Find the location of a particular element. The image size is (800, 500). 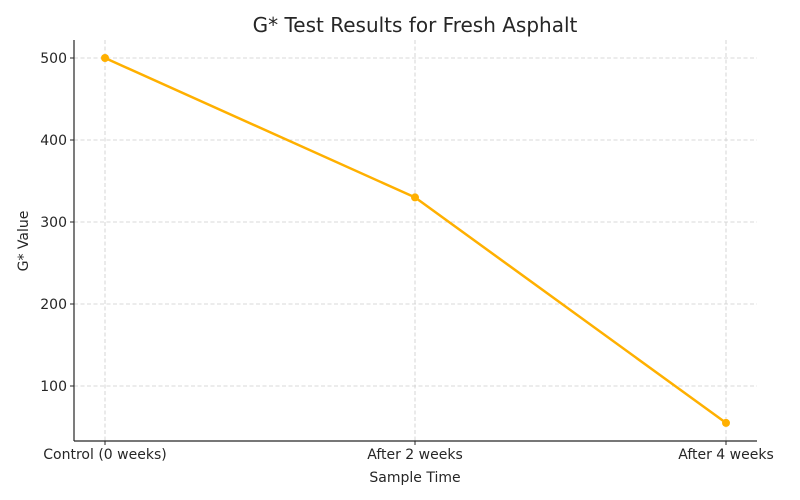

y-tick-label: 500 is located at coordinates (53, 59).